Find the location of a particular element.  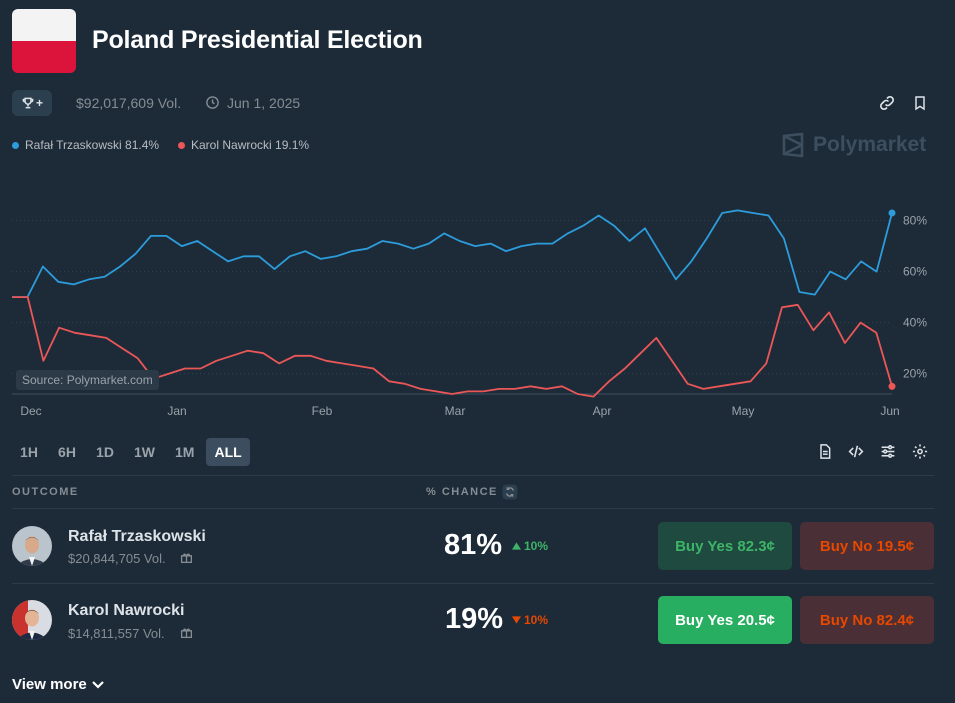

view-more-button: View more is located at coordinates (58, 684).